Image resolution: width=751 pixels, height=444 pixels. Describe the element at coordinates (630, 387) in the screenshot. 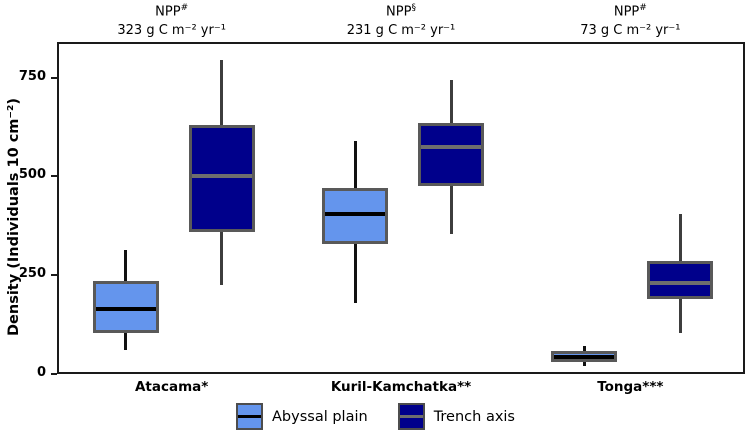

I see `x-axis-label: Tonga***` at that location.